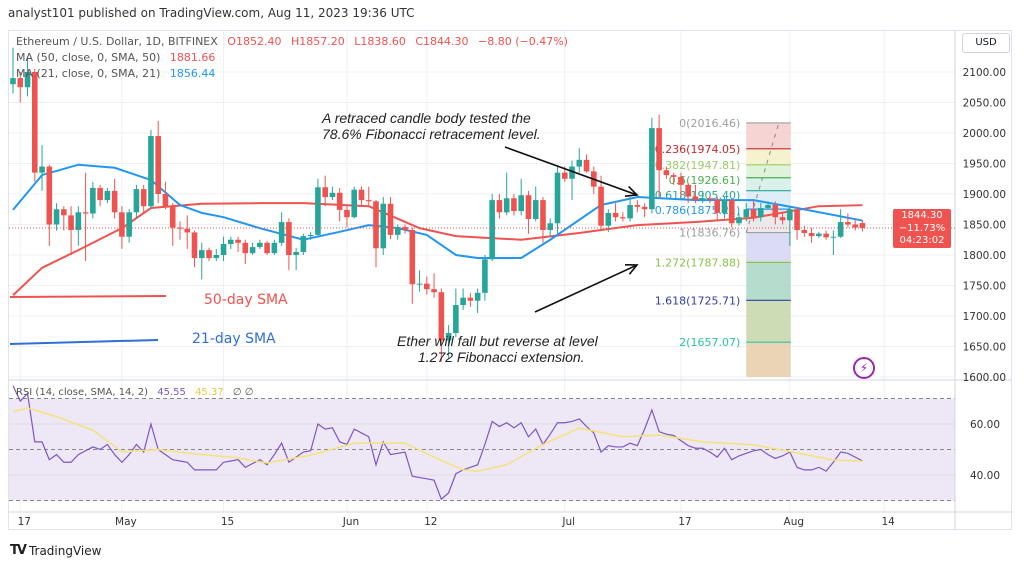 The height and width of the screenshot is (570, 1024). Describe the element at coordinates (117, 41) in the screenshot. I see `symbol-name: Ethereum / U.S. Dollar, 1D, BITFINEX` at that location.